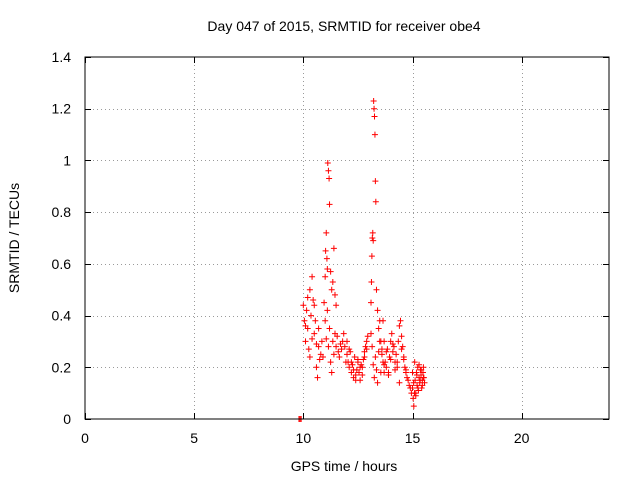  What do you see at coordinates (522, 438) in the screenshot?
I see `x-tick-label: 20` at bounding box center [522, 438].